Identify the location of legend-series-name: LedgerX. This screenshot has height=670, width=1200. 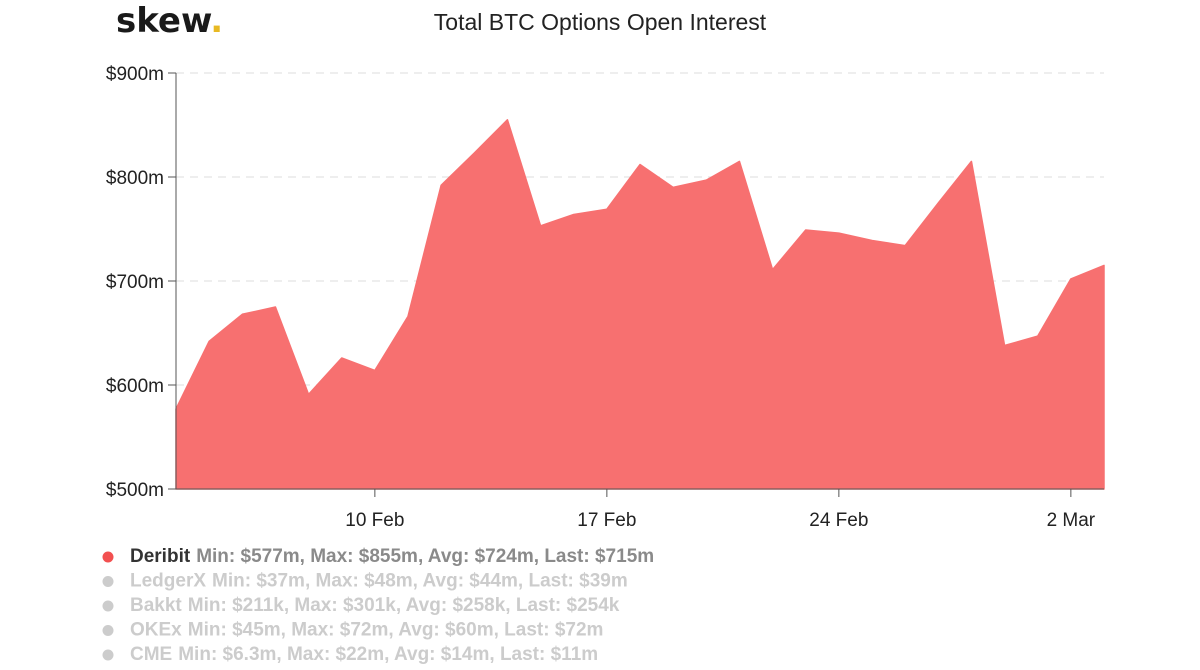
(168, 581).